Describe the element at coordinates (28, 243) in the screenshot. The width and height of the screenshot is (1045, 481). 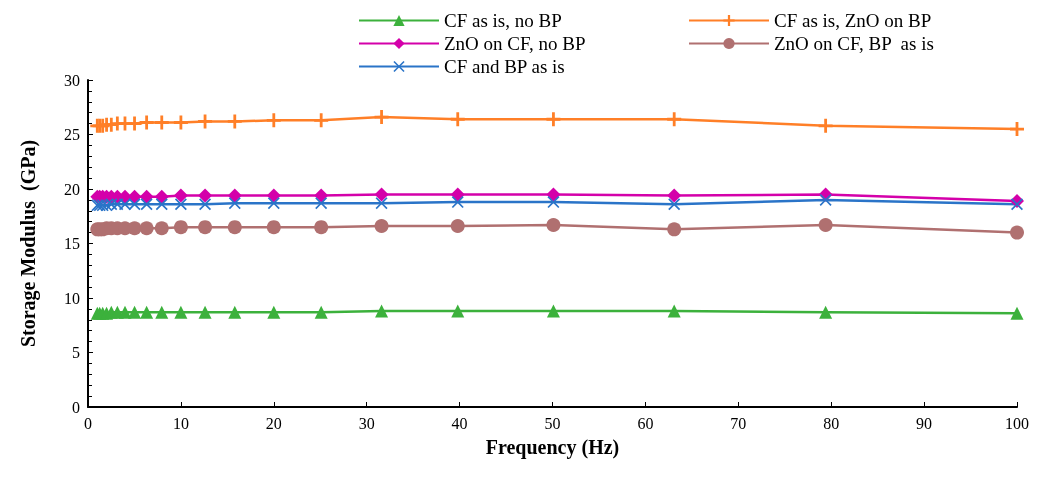
I see `y-axis-title: Storage Modulus (GPa)` at that location.